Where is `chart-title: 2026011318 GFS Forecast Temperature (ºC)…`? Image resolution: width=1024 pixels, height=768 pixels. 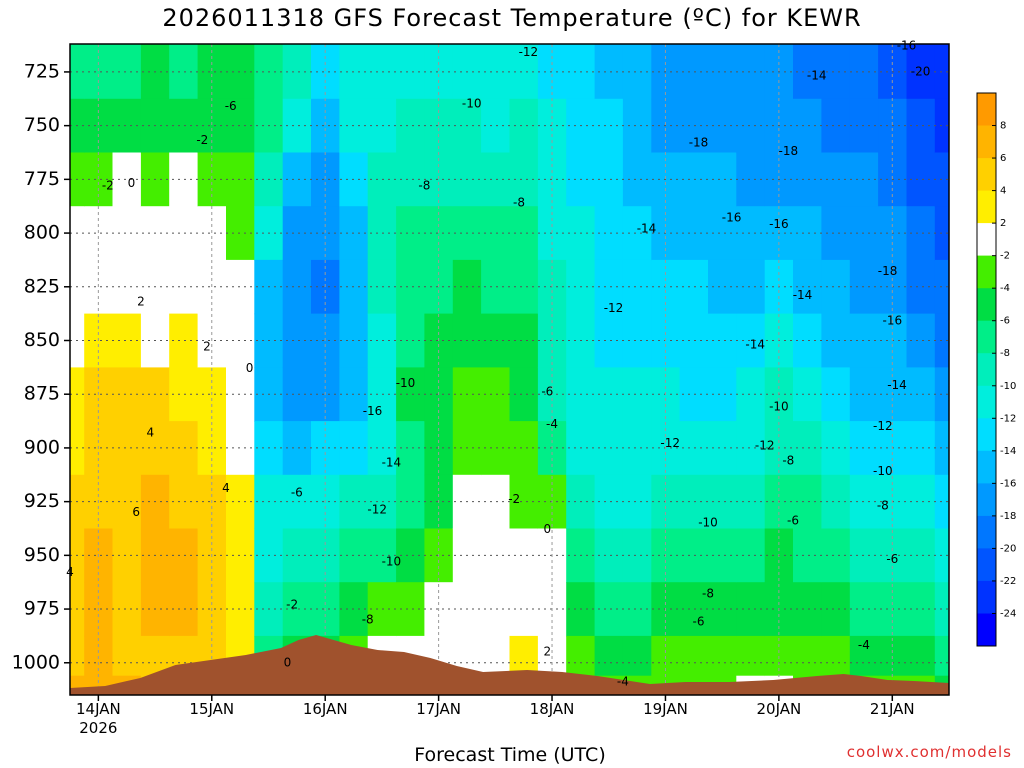 chart-title: 2026011318 GFS Forecast Temperature (ºC)… is located at coordinates (512, 18).